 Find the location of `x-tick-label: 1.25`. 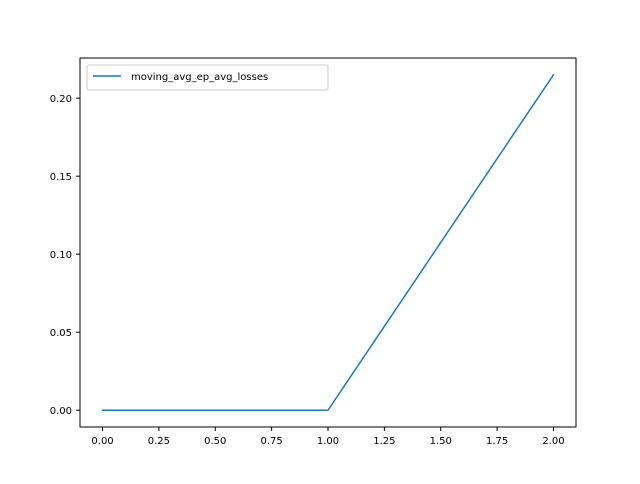

x-tick-label: 1.25 is located at coordinates (384, 441).